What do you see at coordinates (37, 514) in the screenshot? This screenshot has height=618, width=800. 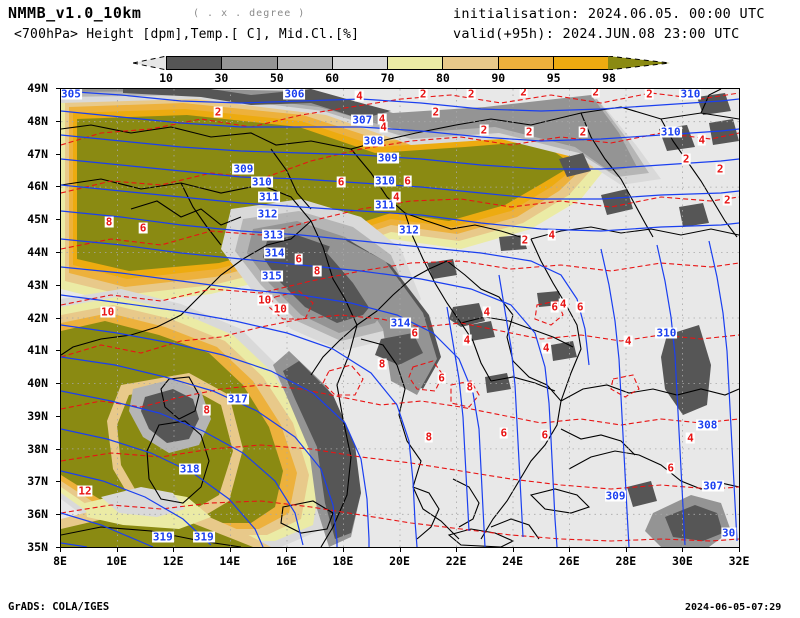 I see `lat-tick-36N: 36N` at bounding box center [37, 514].